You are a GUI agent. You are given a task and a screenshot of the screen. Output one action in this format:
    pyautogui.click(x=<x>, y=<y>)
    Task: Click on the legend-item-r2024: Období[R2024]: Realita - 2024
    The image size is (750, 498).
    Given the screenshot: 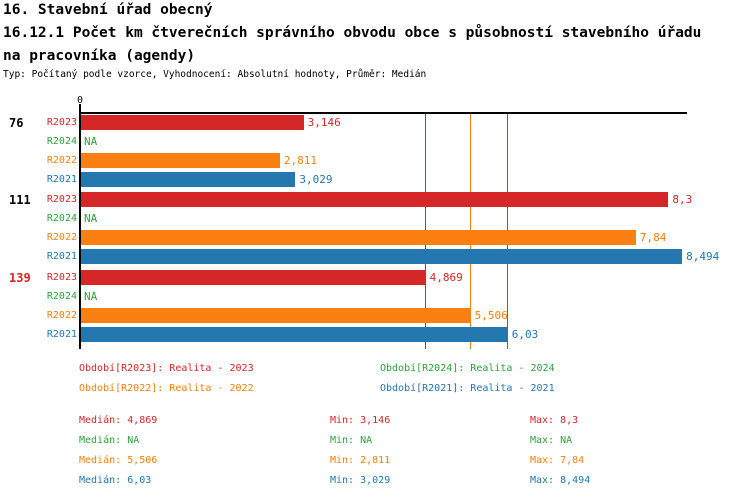 What is the action you would take?
    pyautogui.click(x=467, y=368)
    